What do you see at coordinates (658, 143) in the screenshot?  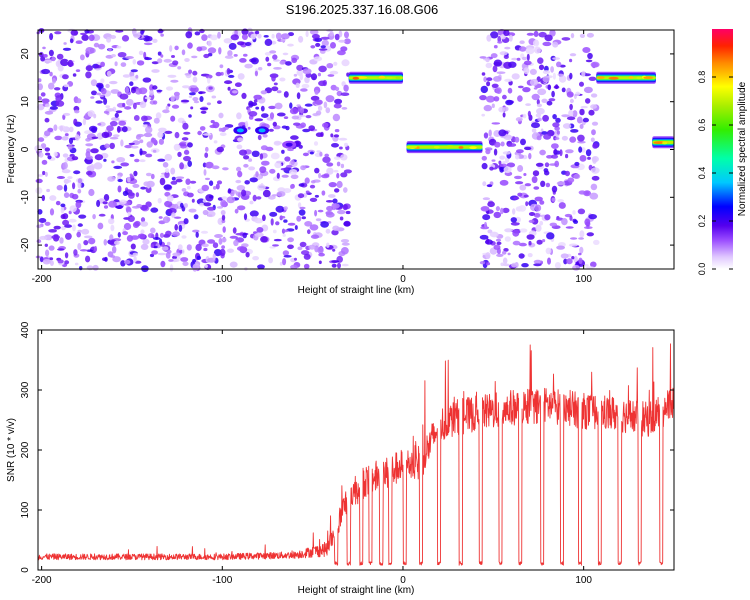 I see `heatmap-peak` at bounding box center [658, 143].